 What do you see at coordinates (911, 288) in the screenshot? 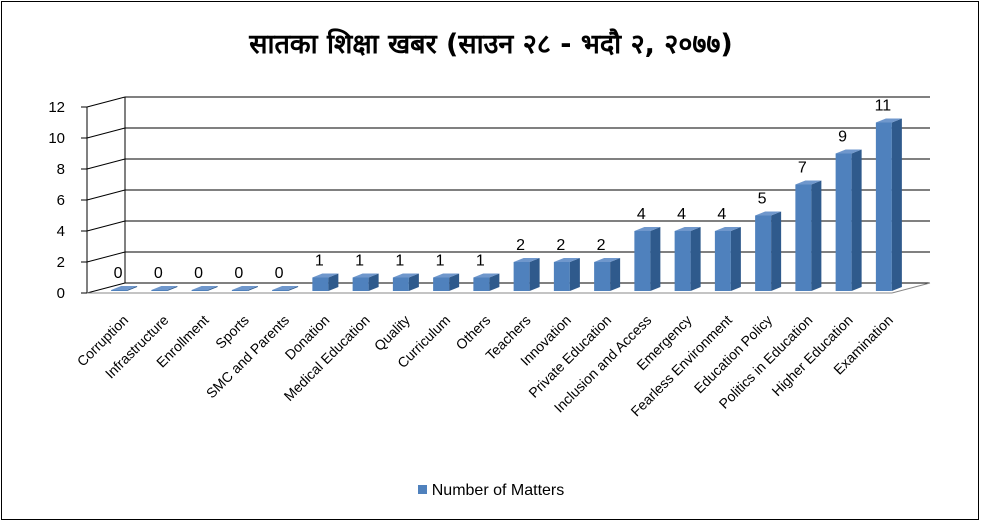
I see `floor-side-edge` at bounding box center [911, 288].